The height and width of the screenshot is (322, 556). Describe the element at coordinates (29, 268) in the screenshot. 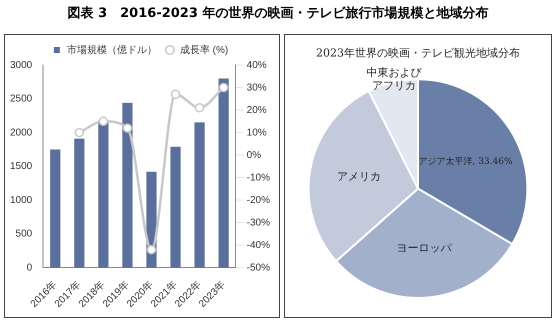

I see `y-tick-label: 0` at that location.